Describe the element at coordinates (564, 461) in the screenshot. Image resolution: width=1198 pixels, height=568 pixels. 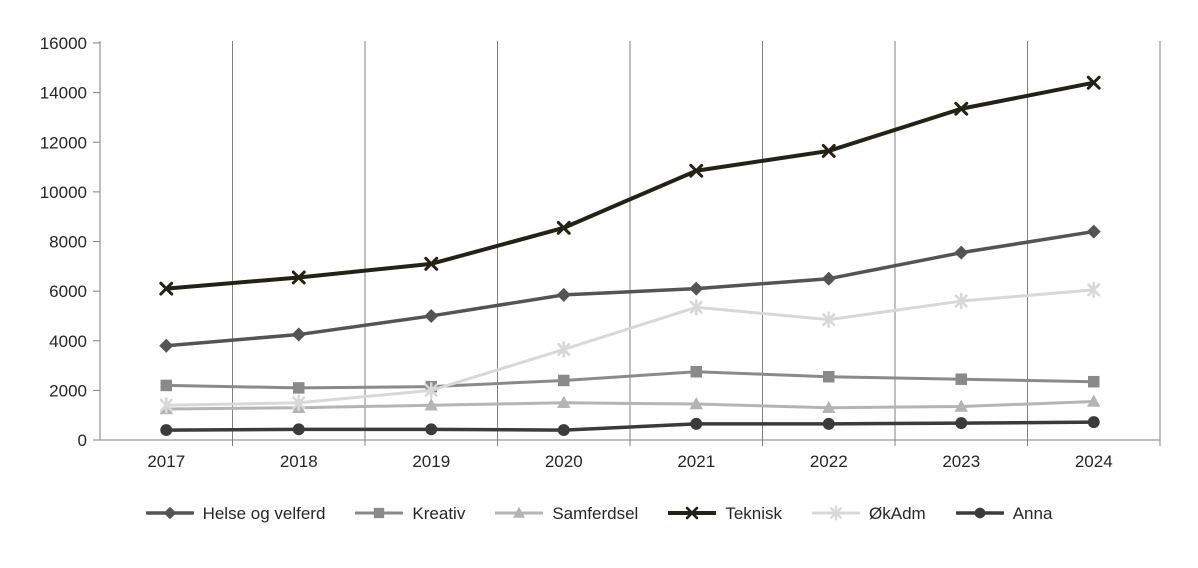
I see `x-tick-label: 2020` at that location.